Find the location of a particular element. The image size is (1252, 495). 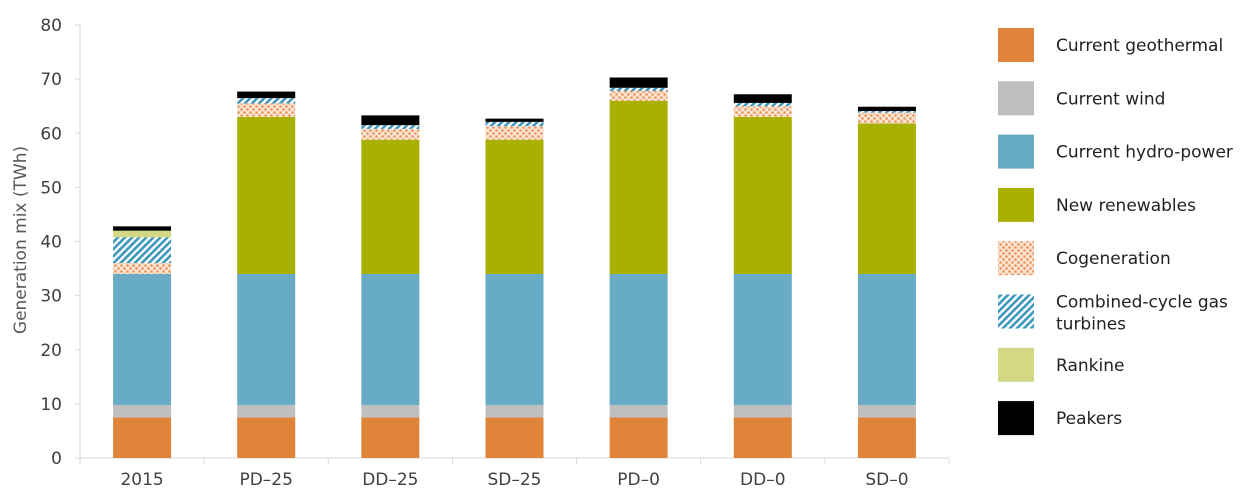

legend-item-new-renewables: New renewables is located at coordinates (1097, 204).